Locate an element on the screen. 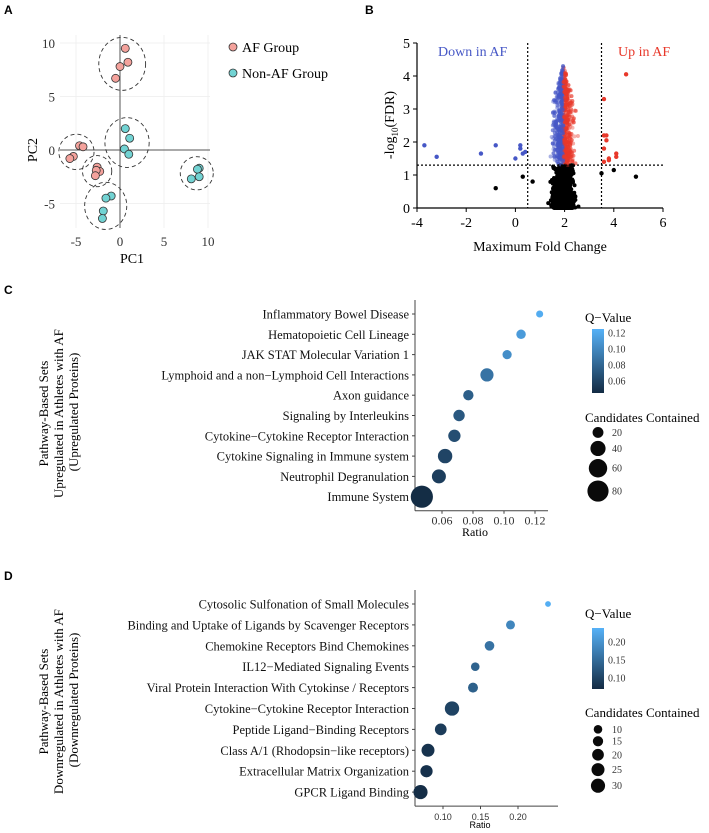  c-q-colorbar is located at coordinates (598, 361).